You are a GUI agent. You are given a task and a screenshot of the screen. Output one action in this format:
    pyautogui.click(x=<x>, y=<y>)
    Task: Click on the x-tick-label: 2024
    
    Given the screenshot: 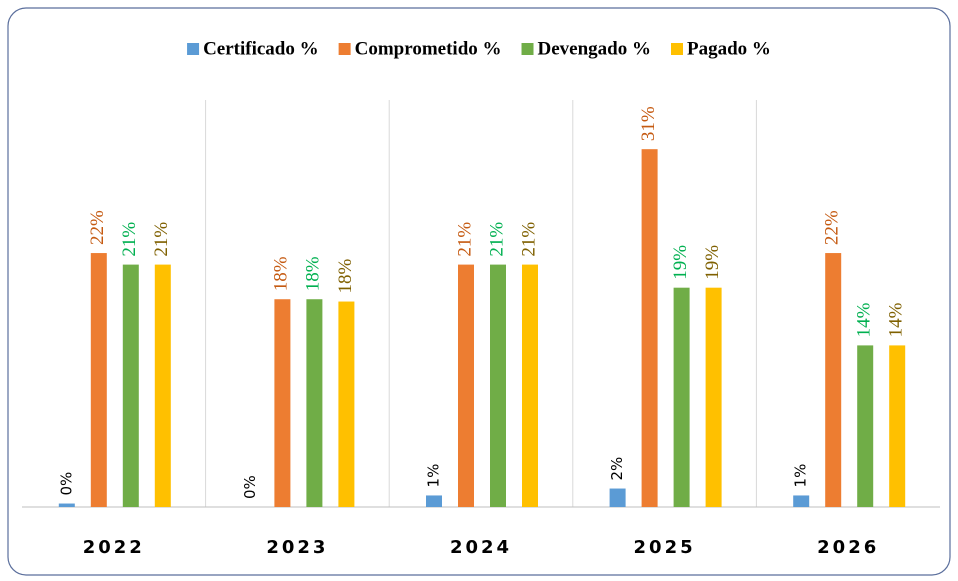 What is the action you would take?
    pyautogui.click(x=481, y=547)
    